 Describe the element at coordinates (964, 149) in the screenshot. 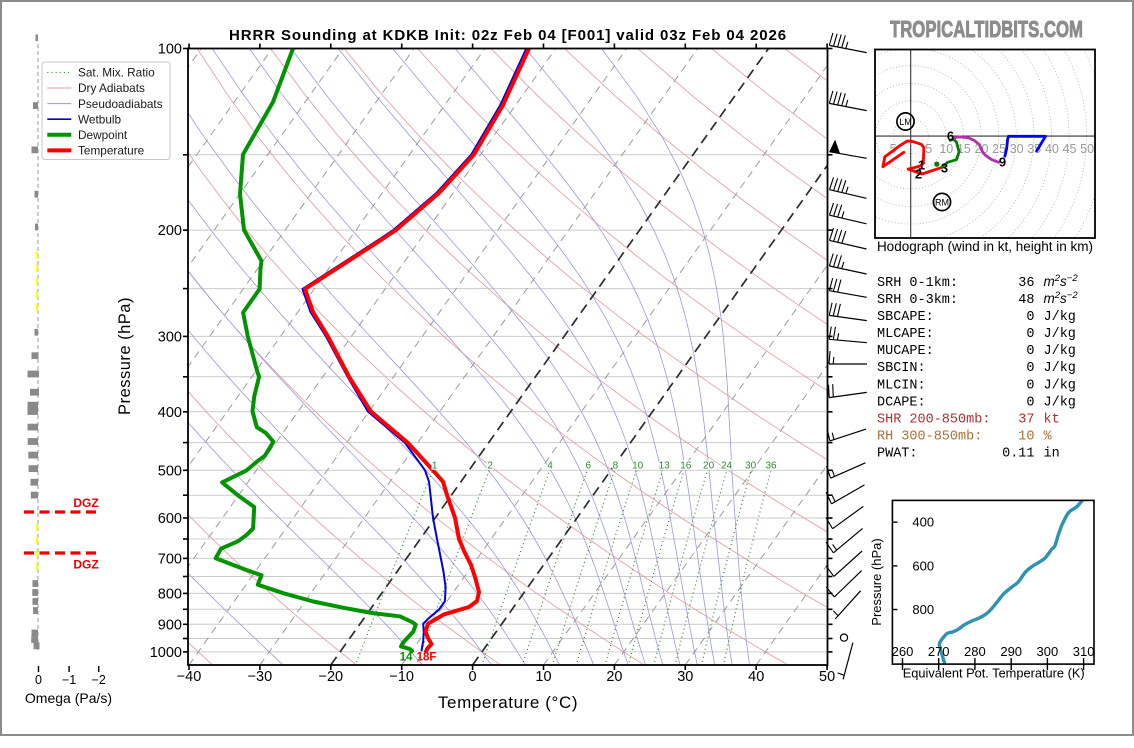

I see `svg-text: 15` at that location.